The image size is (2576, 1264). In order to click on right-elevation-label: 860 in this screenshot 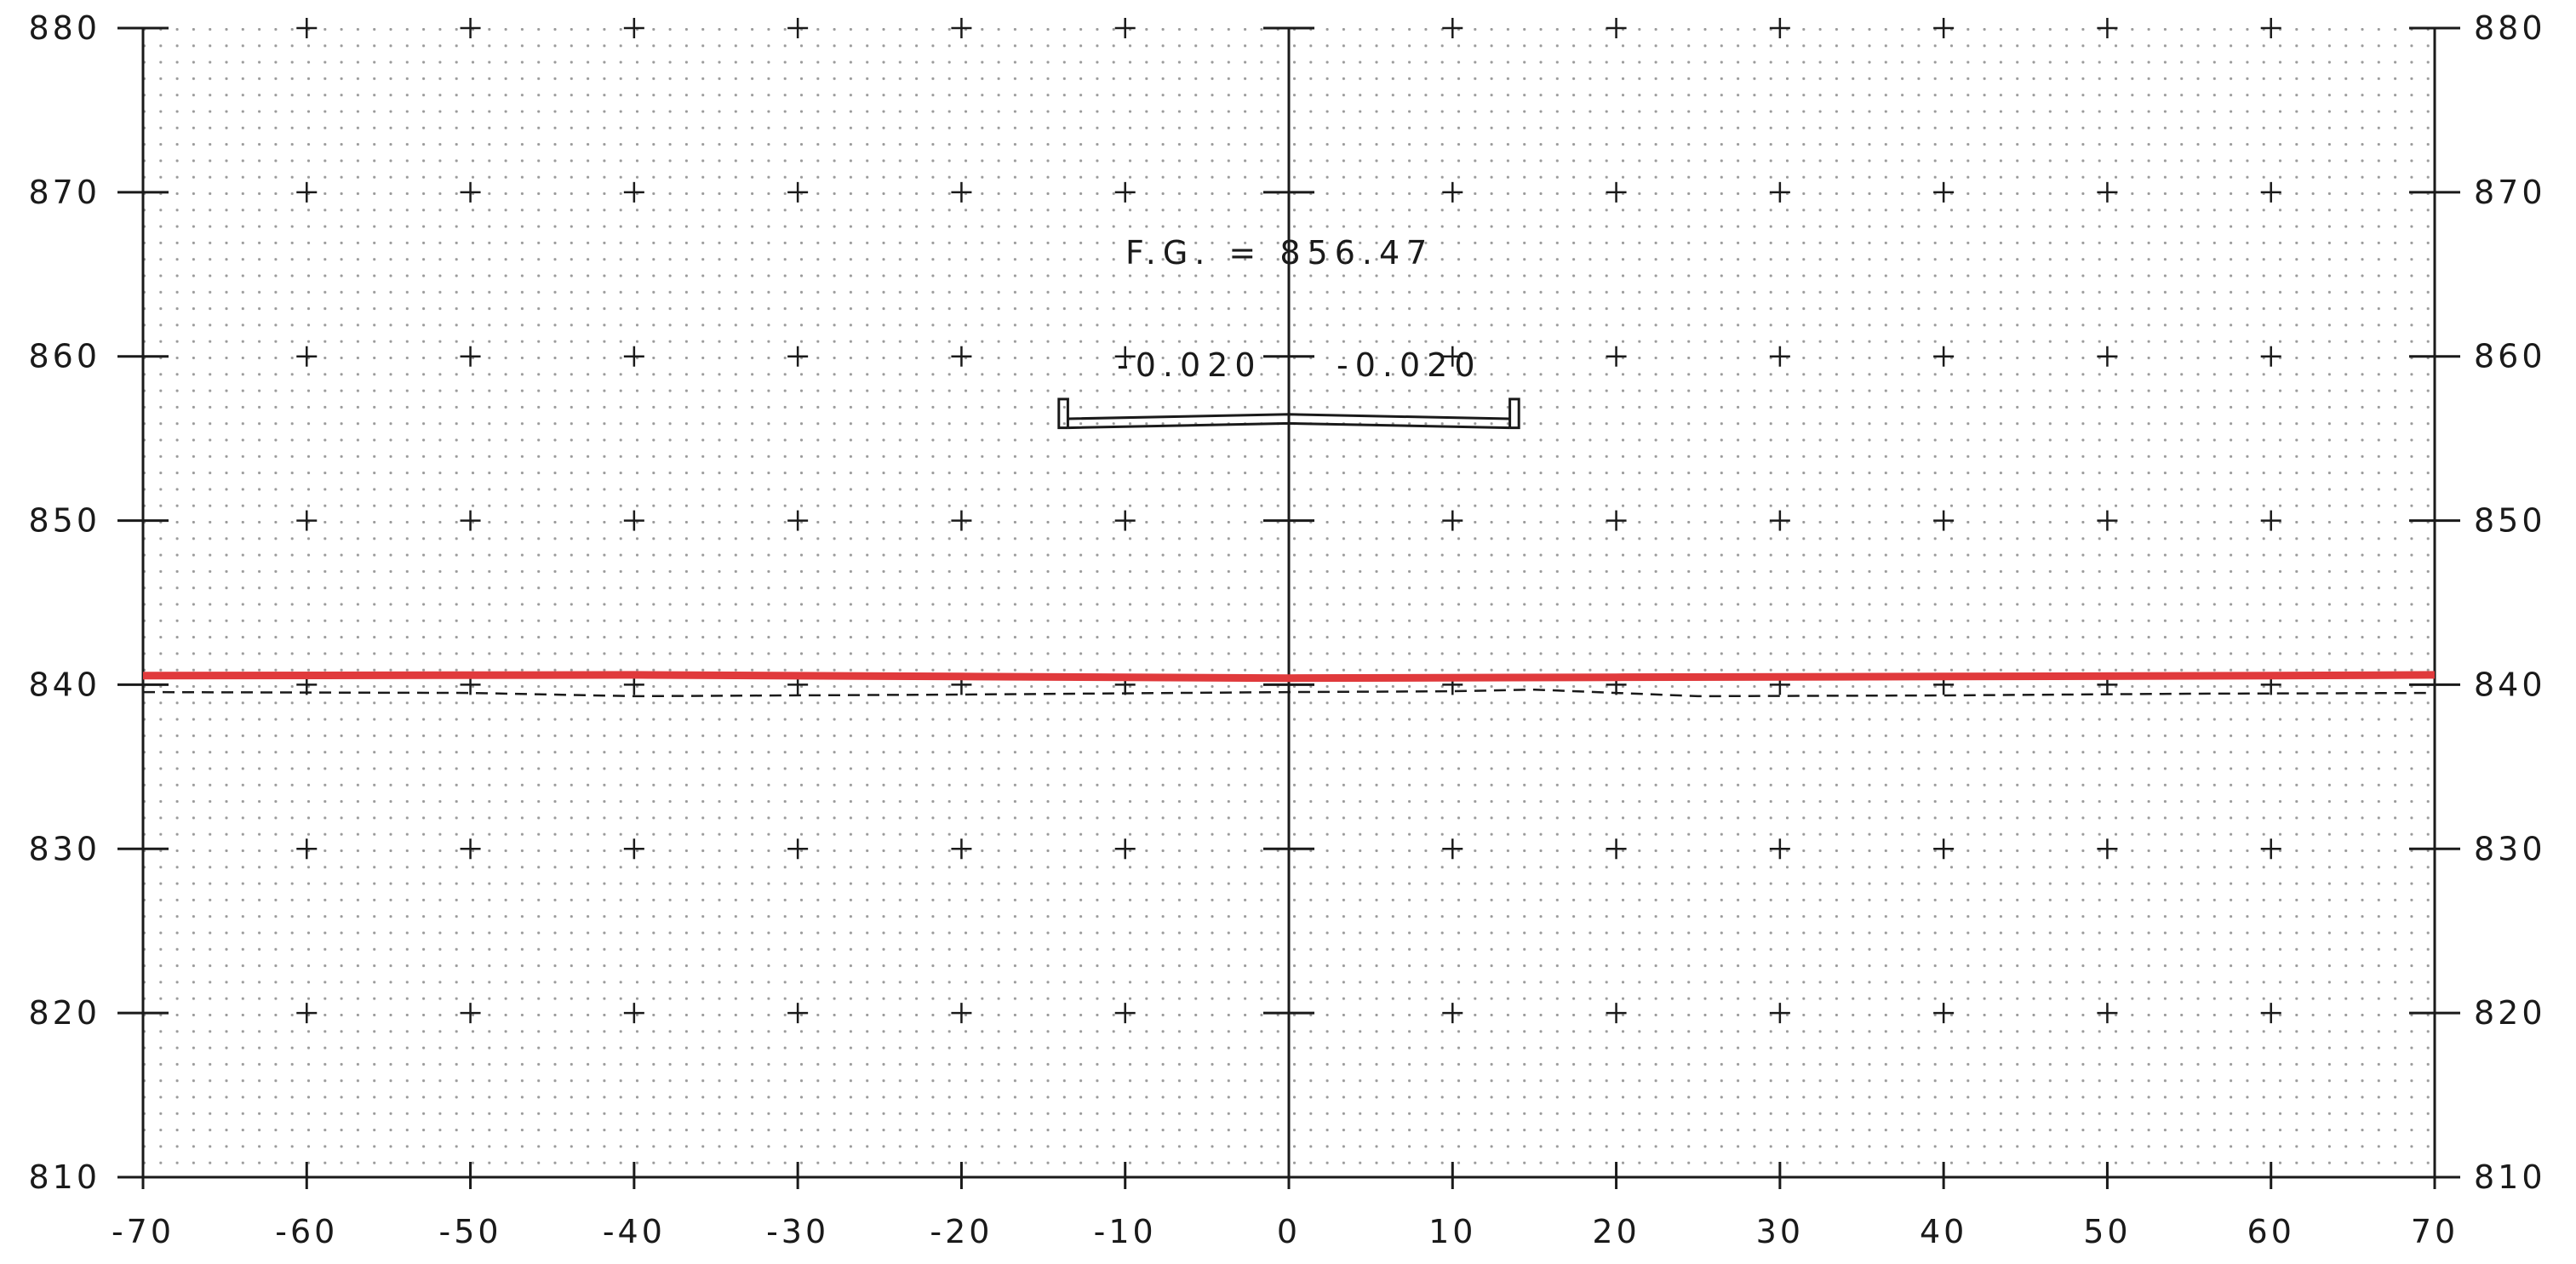, I will do `click(2510, 356)`.